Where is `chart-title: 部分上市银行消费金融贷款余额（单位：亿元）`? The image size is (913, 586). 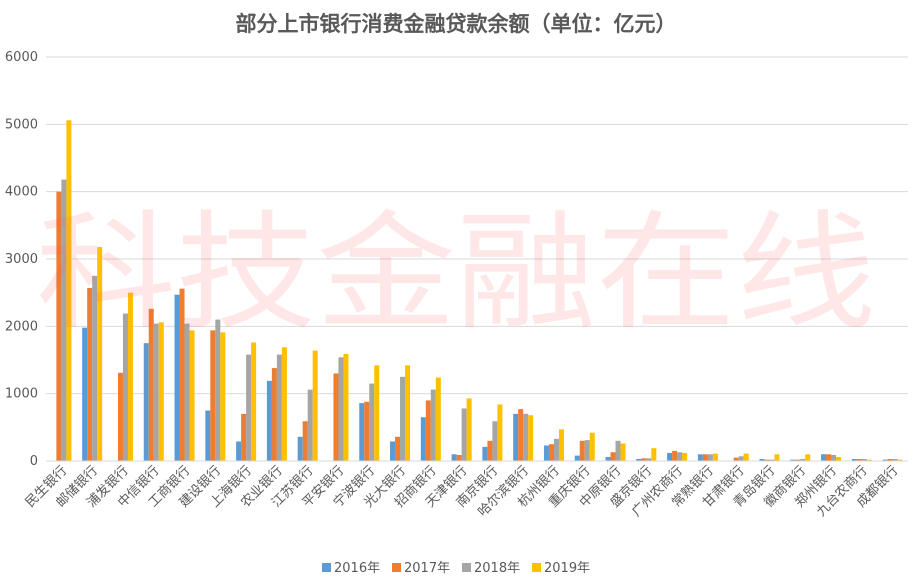 chart-title: 部分上市银行消费金融贷款余额（单位：亿元） is located at coordinates (456, 24).